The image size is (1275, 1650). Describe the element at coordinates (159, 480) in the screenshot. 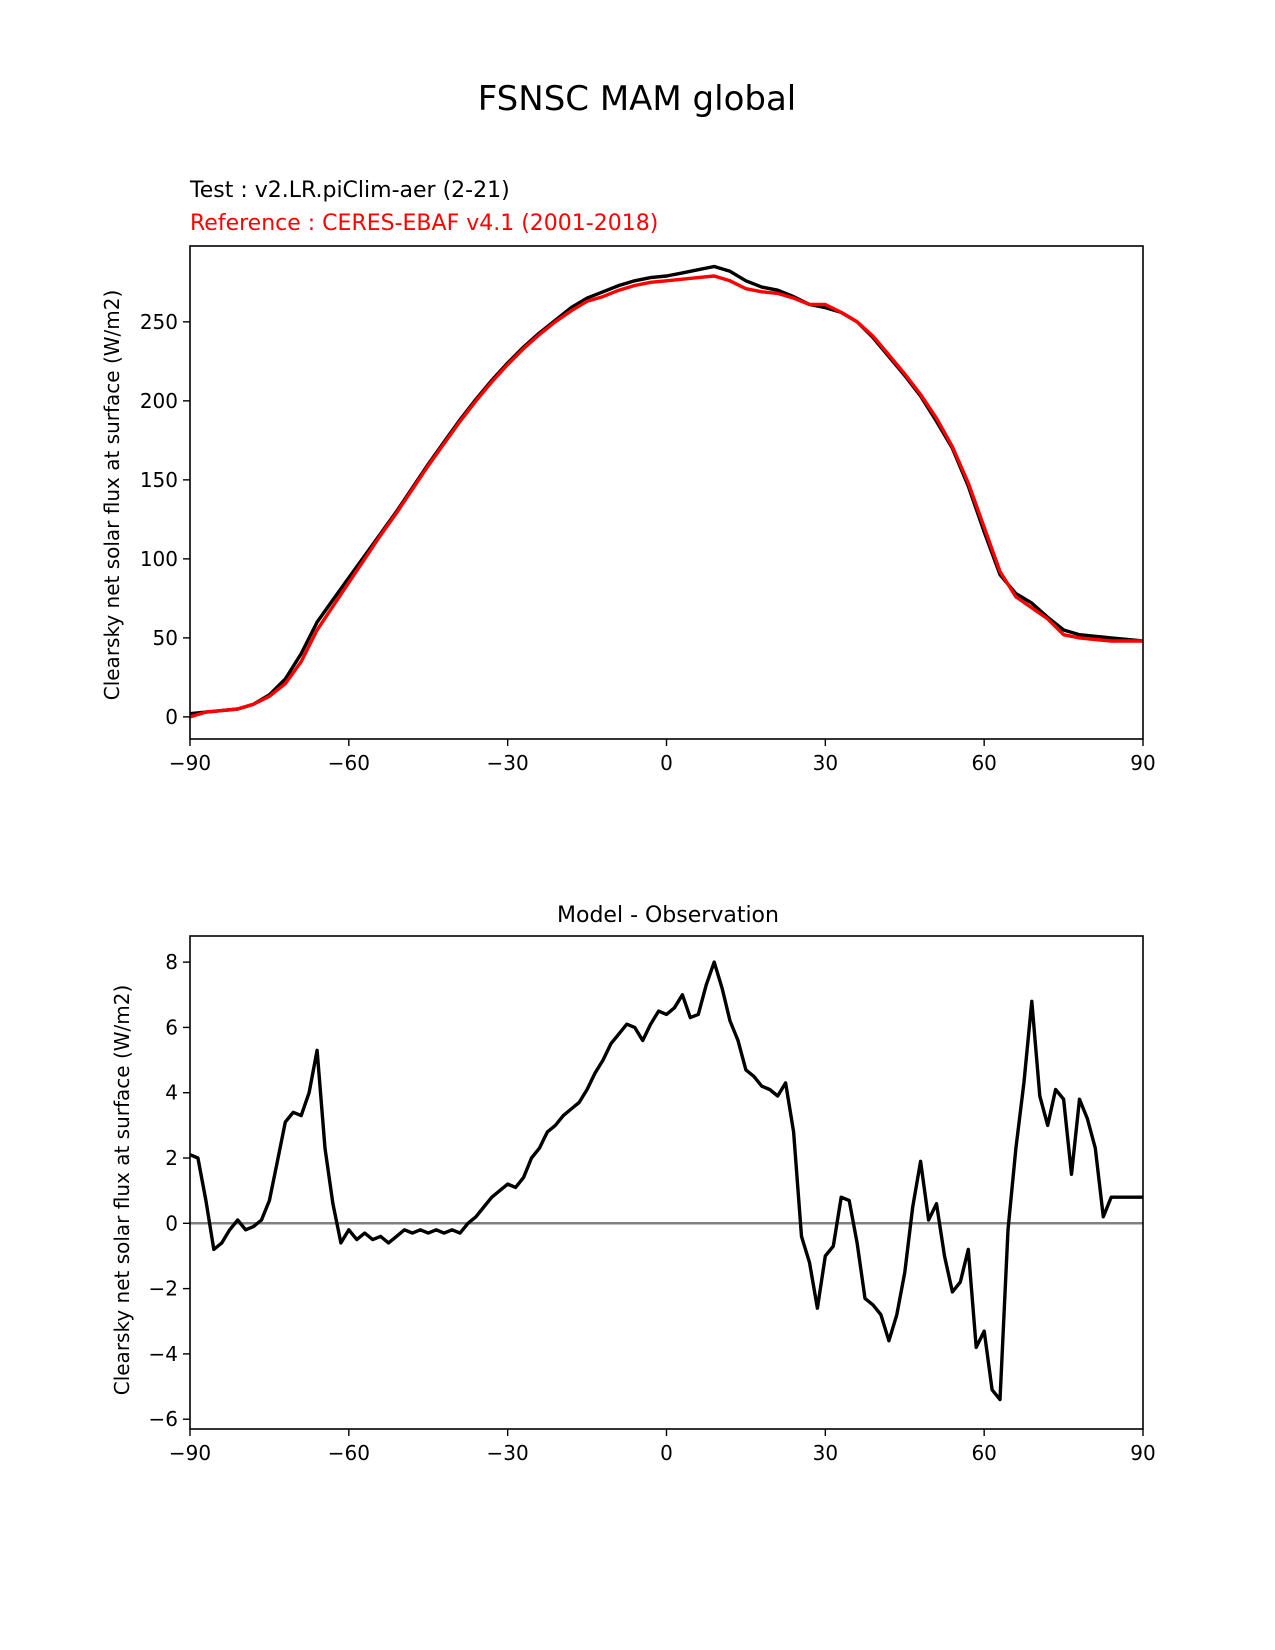

I see `top-ytick-label: 150` at that location.